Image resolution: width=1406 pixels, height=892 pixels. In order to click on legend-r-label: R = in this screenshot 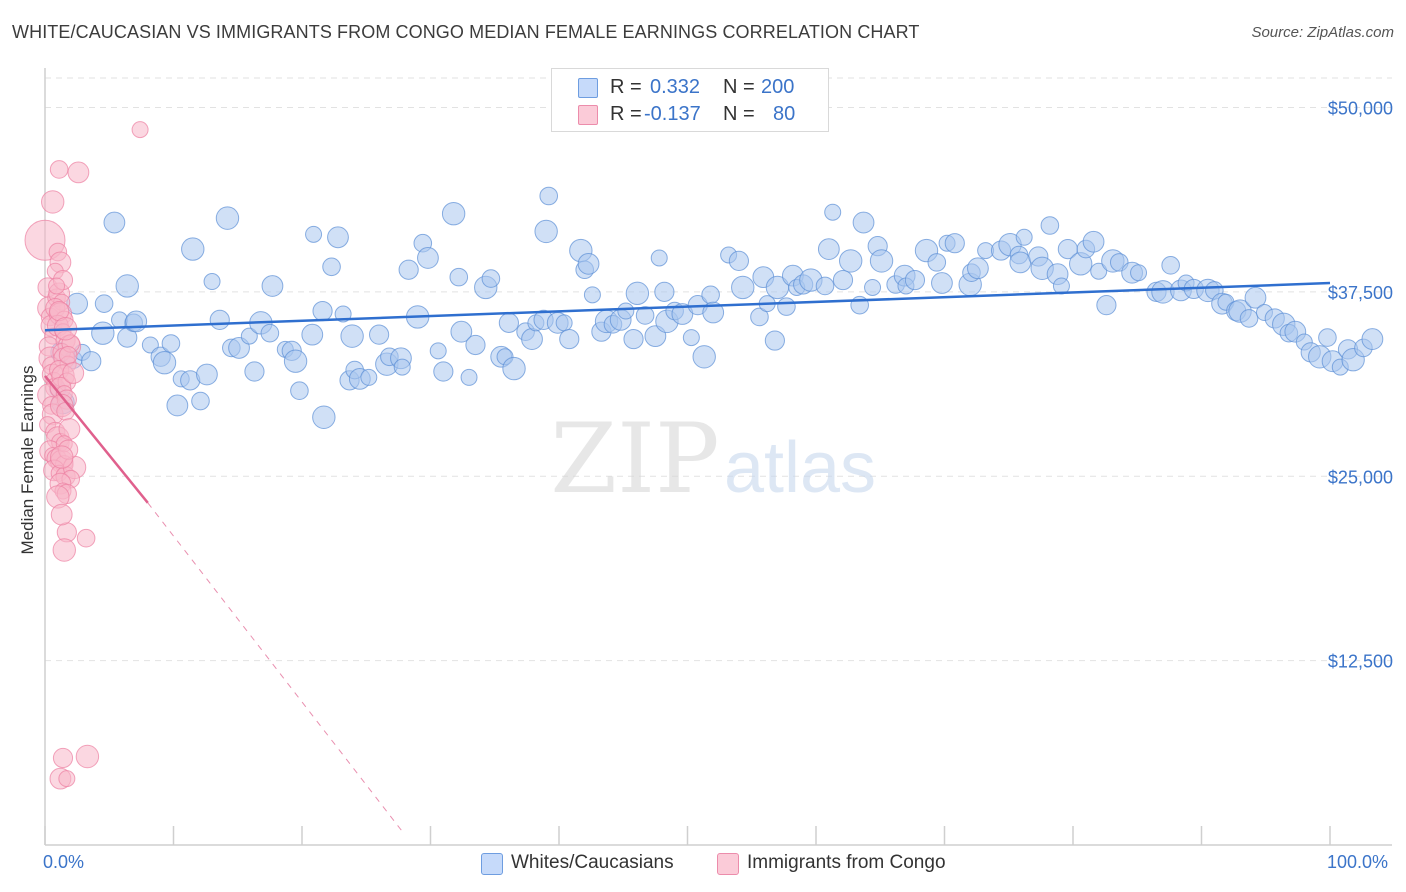, I will do `click(626, 114)`.